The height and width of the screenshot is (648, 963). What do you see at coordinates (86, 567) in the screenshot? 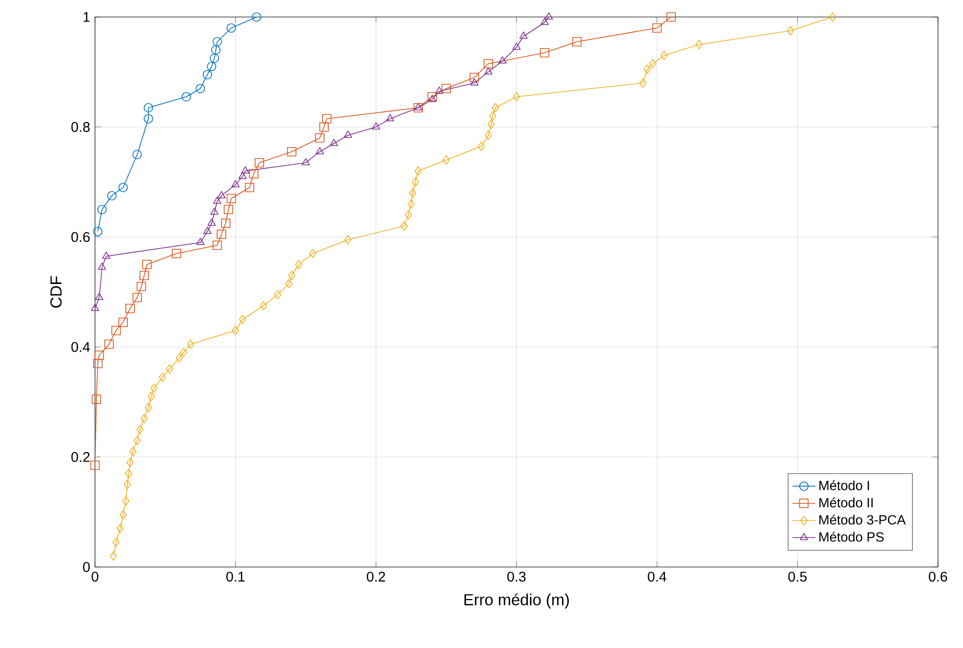
I see `y-tick-label: 0` at bounding box center [86, 567].